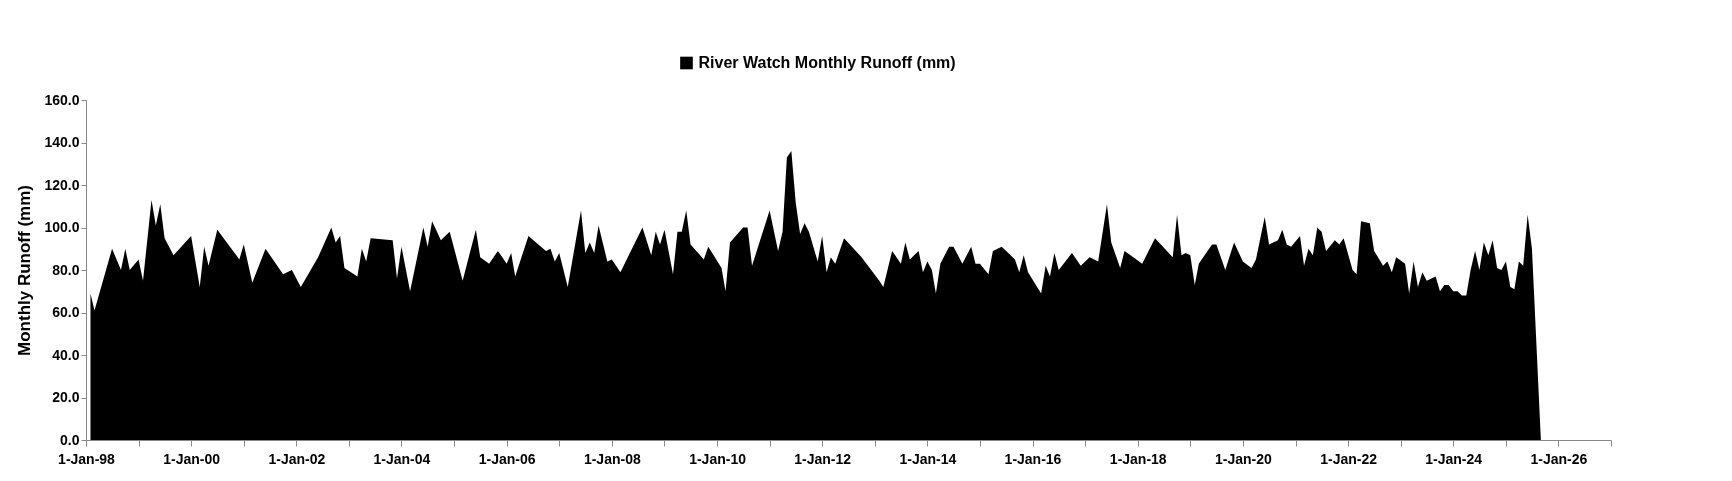  Describe the element at coordinates (70, 439) in the screenshot. I see `y-tick-label: 0.0` at that location.